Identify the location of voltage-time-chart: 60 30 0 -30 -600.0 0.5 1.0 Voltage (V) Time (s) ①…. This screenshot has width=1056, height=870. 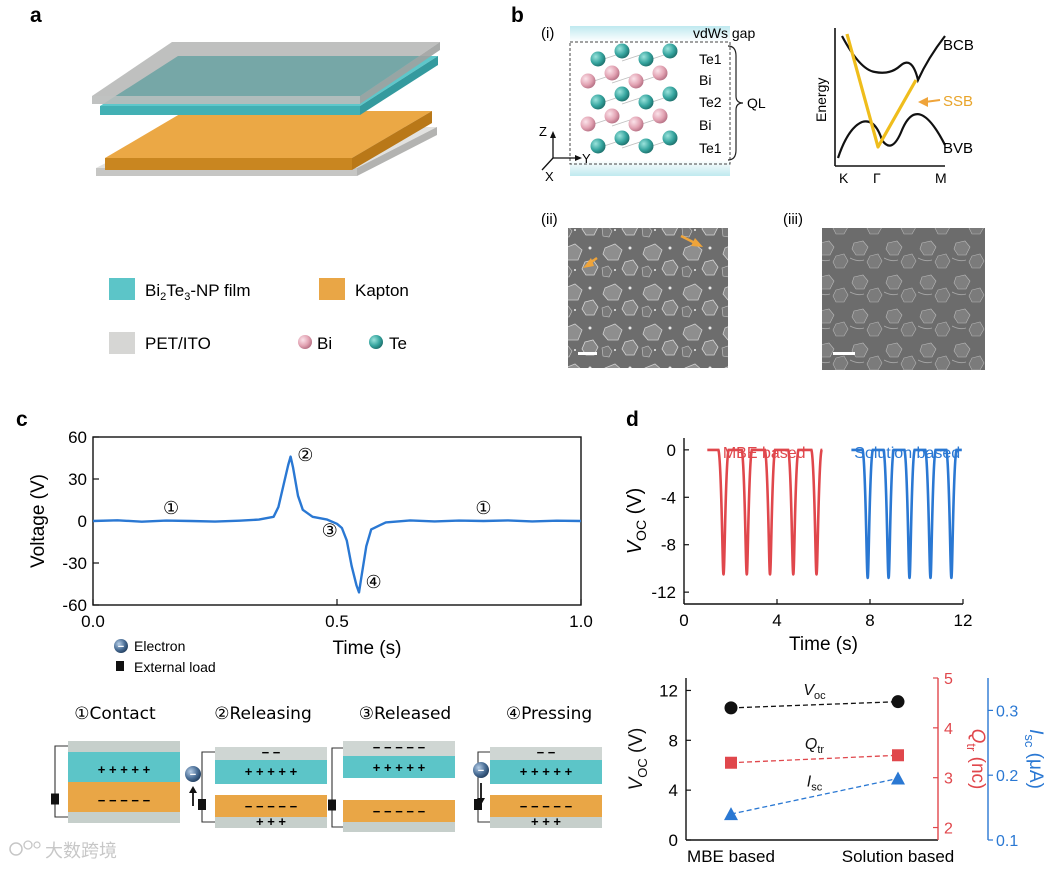
(310, 543).